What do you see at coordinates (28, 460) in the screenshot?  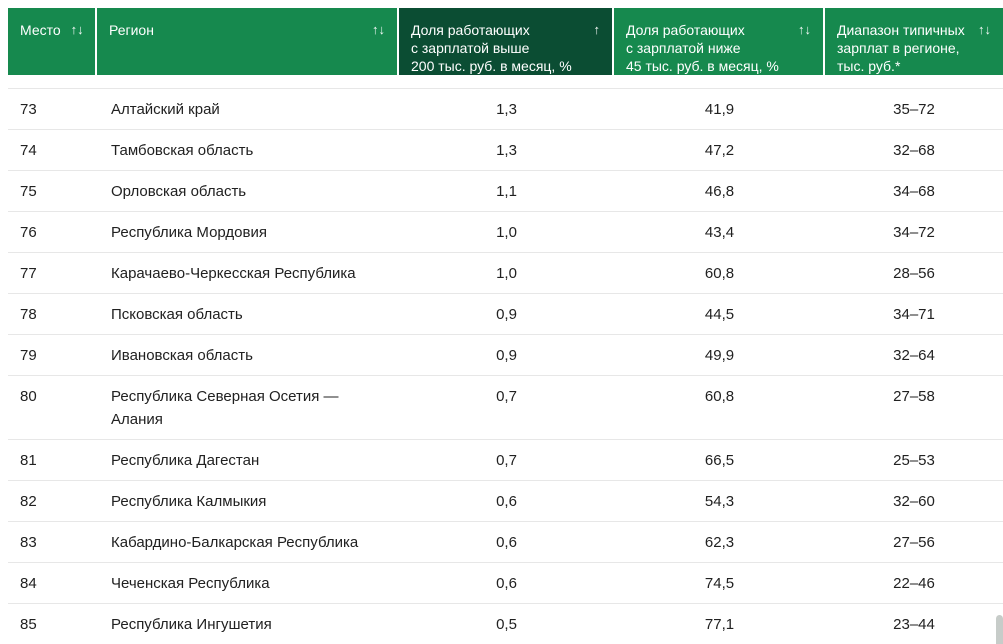 I see `place-cell: 81` at bounding box center [28, 460].